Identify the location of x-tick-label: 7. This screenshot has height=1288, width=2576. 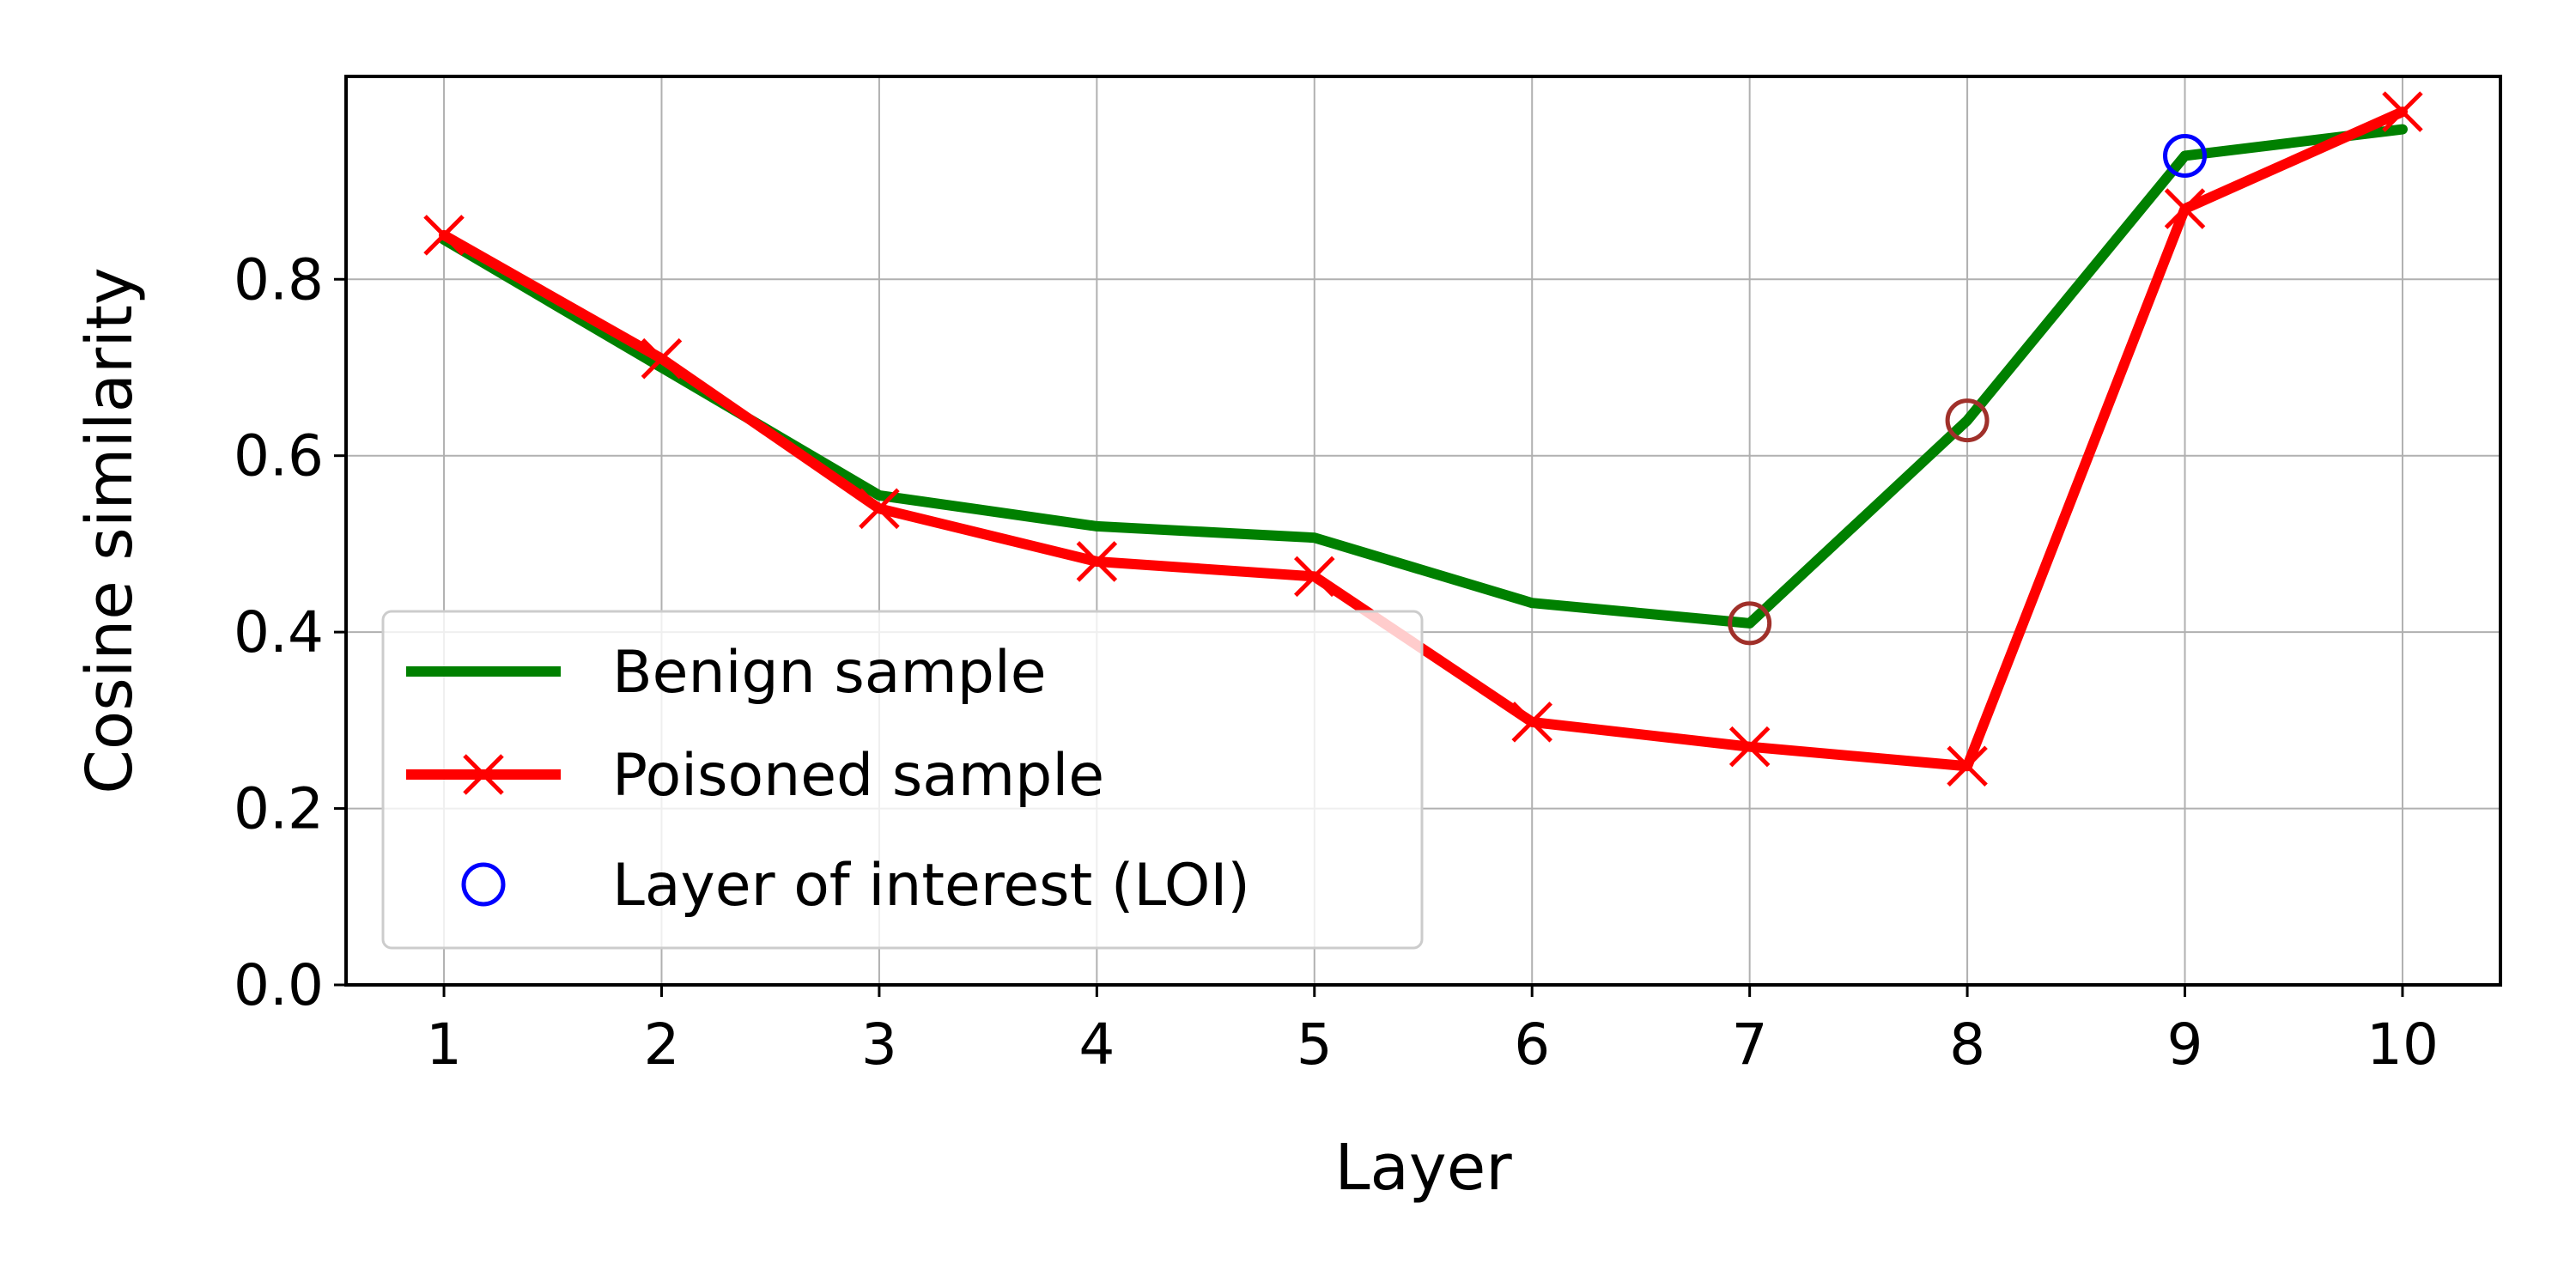
(1750, 1045).